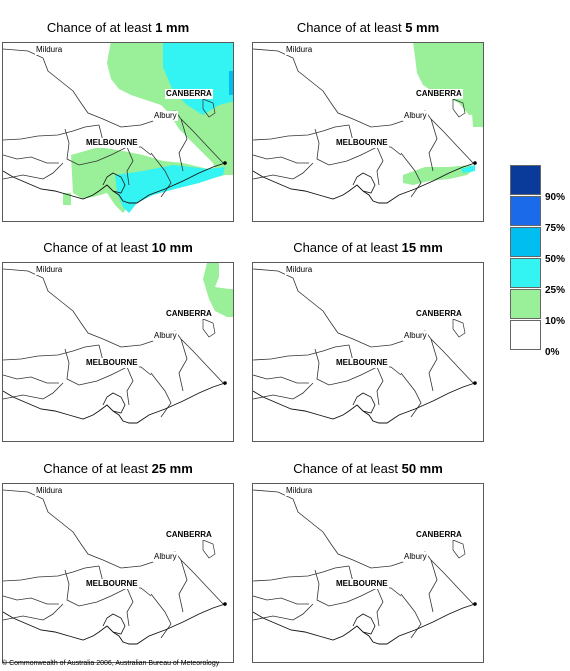 Image resolution: width=570 pixels, height=671 pixels. What do you see at coordinates (552, 352) in the screenshot?
I see `legend-label-0: 0%` at bounding box center [552, 352].